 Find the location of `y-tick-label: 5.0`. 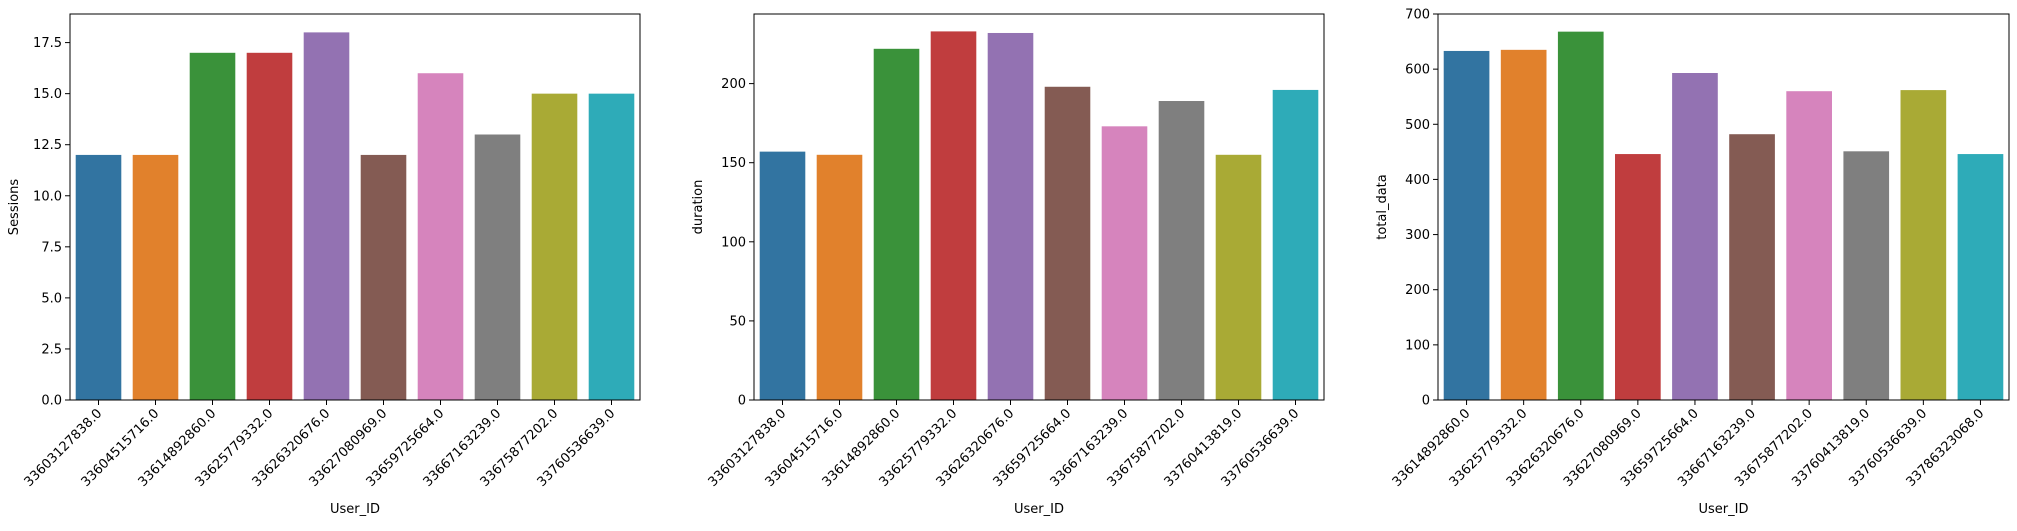

y-tick-label: 5.0 is located at coordinates (51, 298).